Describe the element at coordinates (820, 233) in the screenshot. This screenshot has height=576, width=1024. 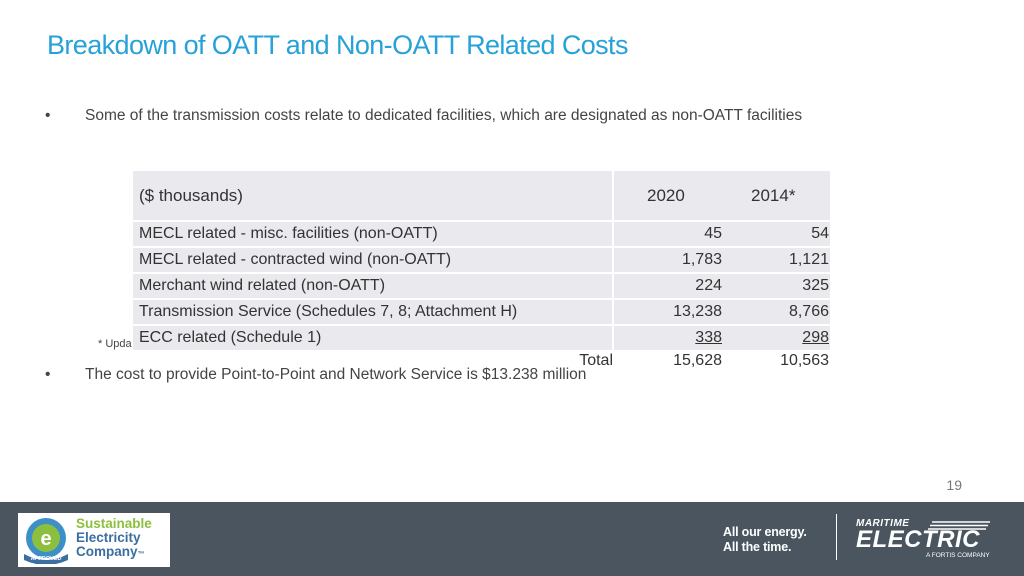
I see `row-value-2014: 54` at that location.